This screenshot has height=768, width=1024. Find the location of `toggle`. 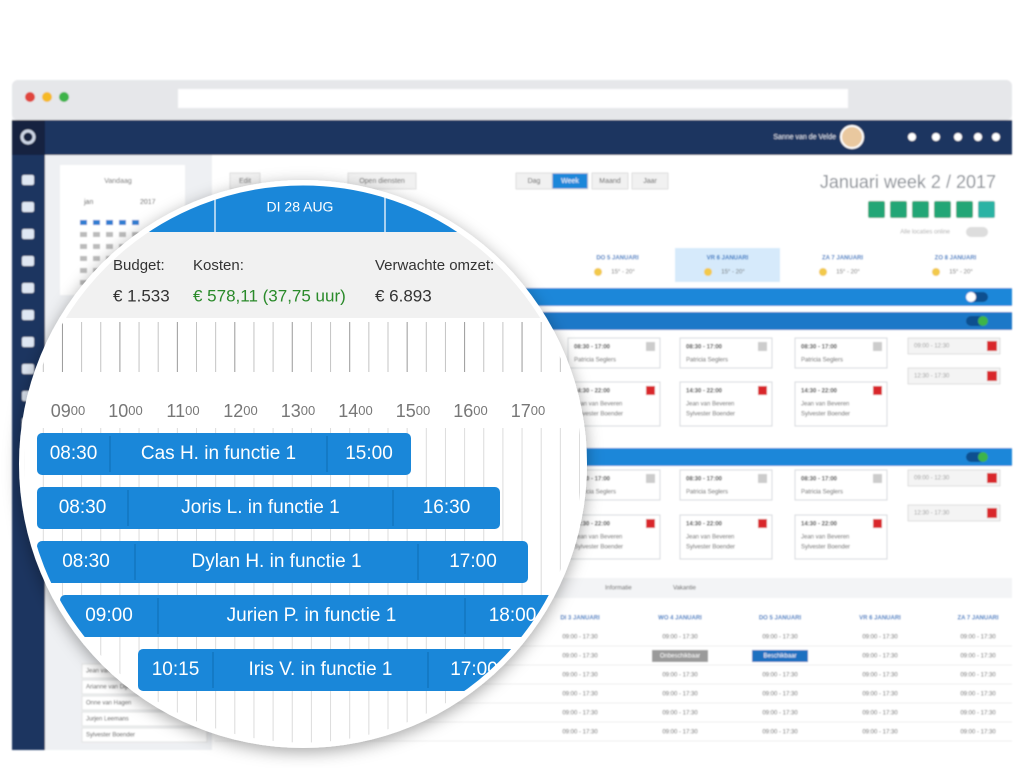

toggle is located at coordinates (977, 232).